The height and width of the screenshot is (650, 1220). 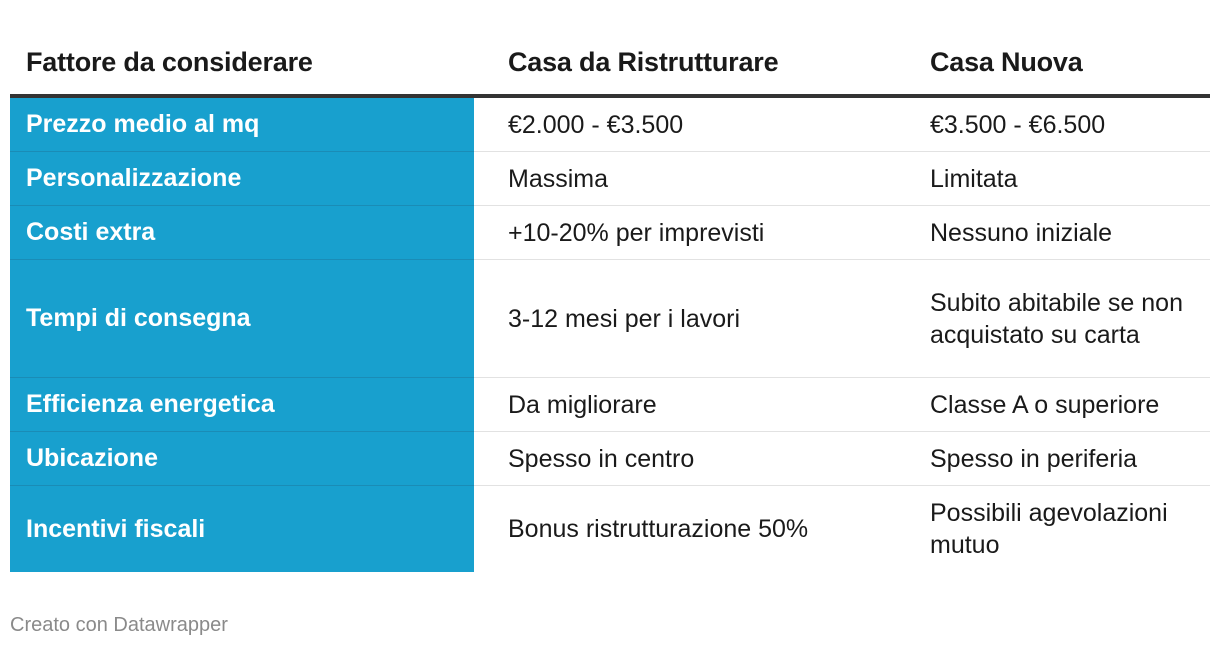 I want to click on ristrutturare-cell: Spesso in centro, so click(x=685, y=459).